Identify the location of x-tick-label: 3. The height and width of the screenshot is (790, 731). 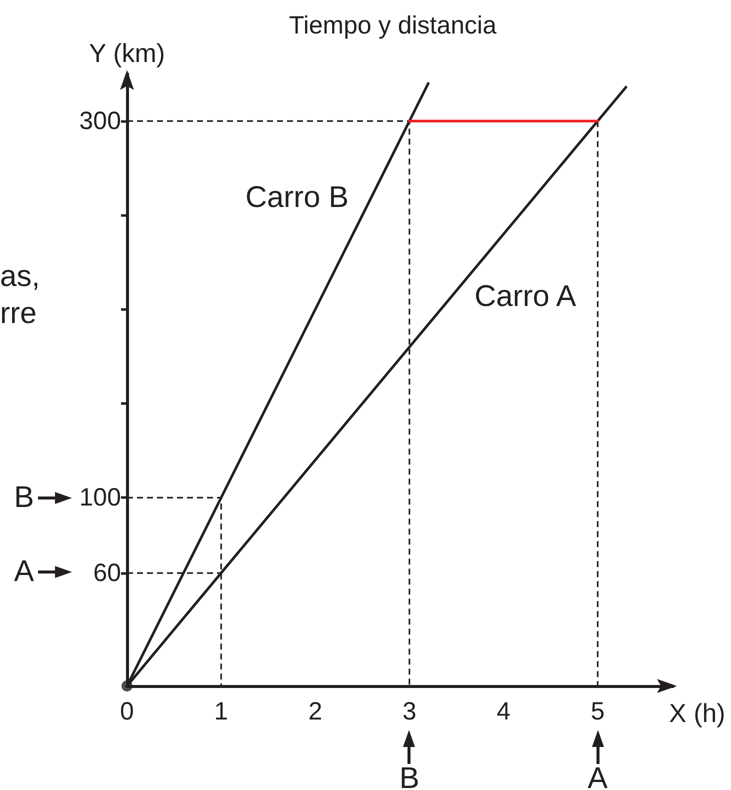
(409, 712).